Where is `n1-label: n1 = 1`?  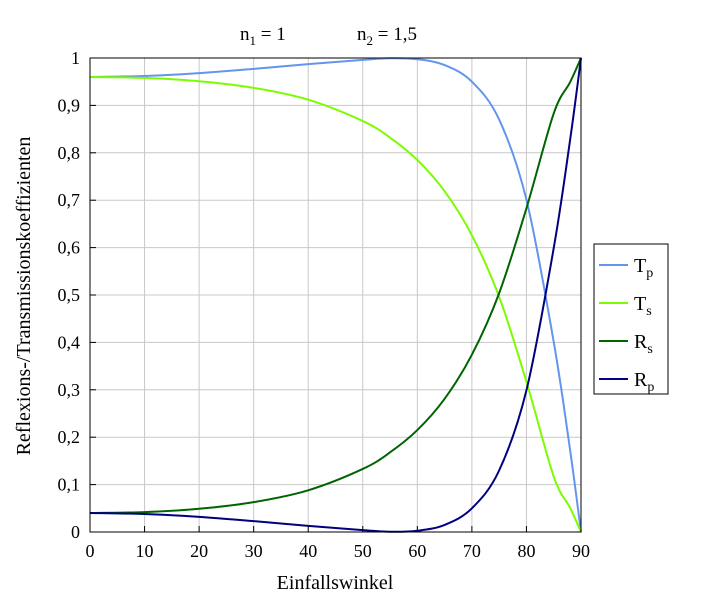
n1-label: n1 = 1 is located at coordinates (263, 36).